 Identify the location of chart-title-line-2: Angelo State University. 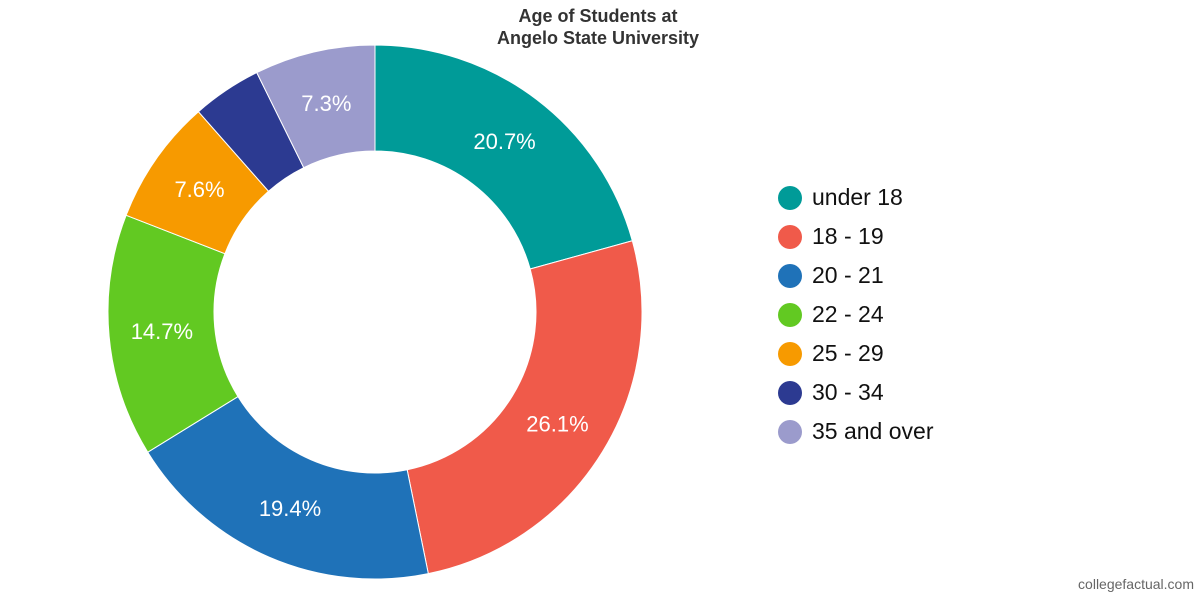
(598, 38).